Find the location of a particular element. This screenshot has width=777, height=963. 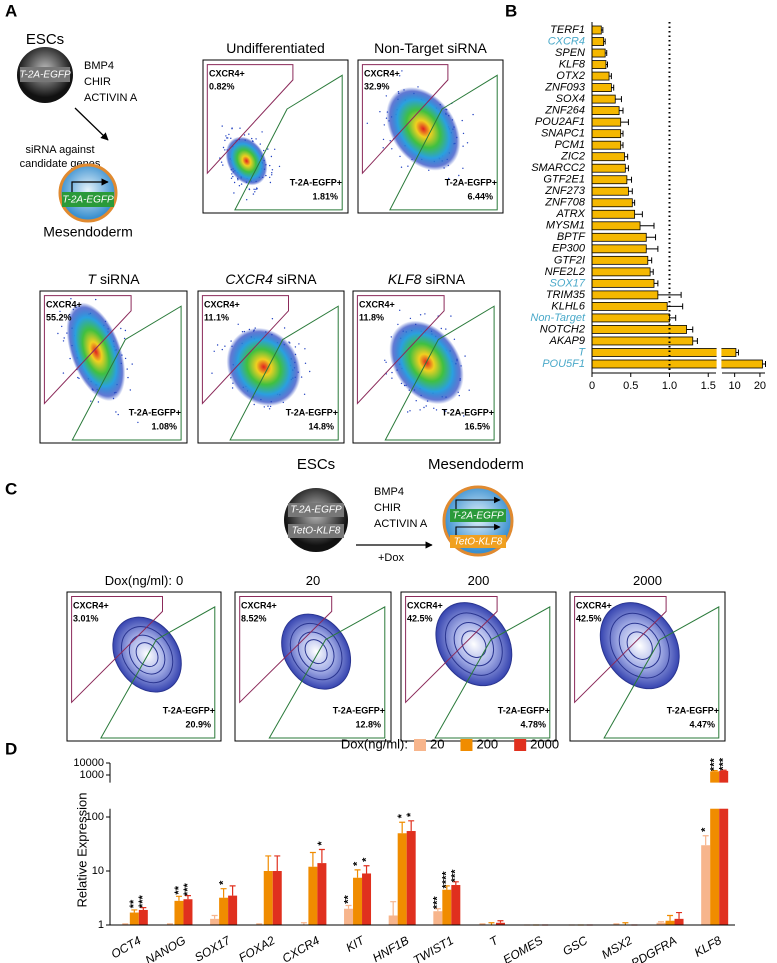

factor: CHIR is located at coordinates (387, 508).